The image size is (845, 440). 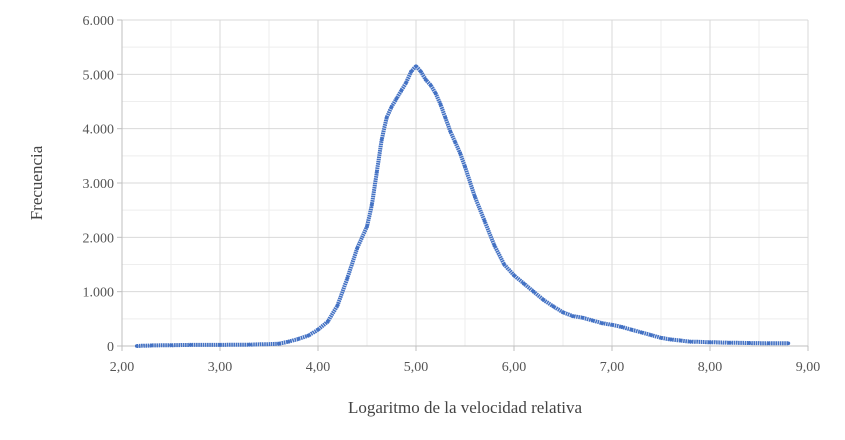 I want to click on x-tick-label: 3,00, so click(x=220, y=367).